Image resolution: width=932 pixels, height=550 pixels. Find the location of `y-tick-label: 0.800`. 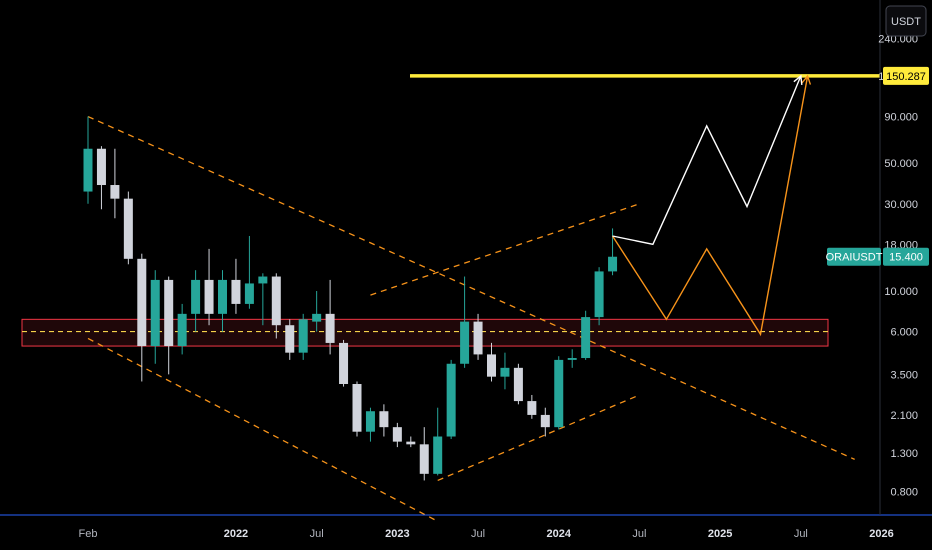

y-tick-label: 0.800 is located at coordinates (904, 493).